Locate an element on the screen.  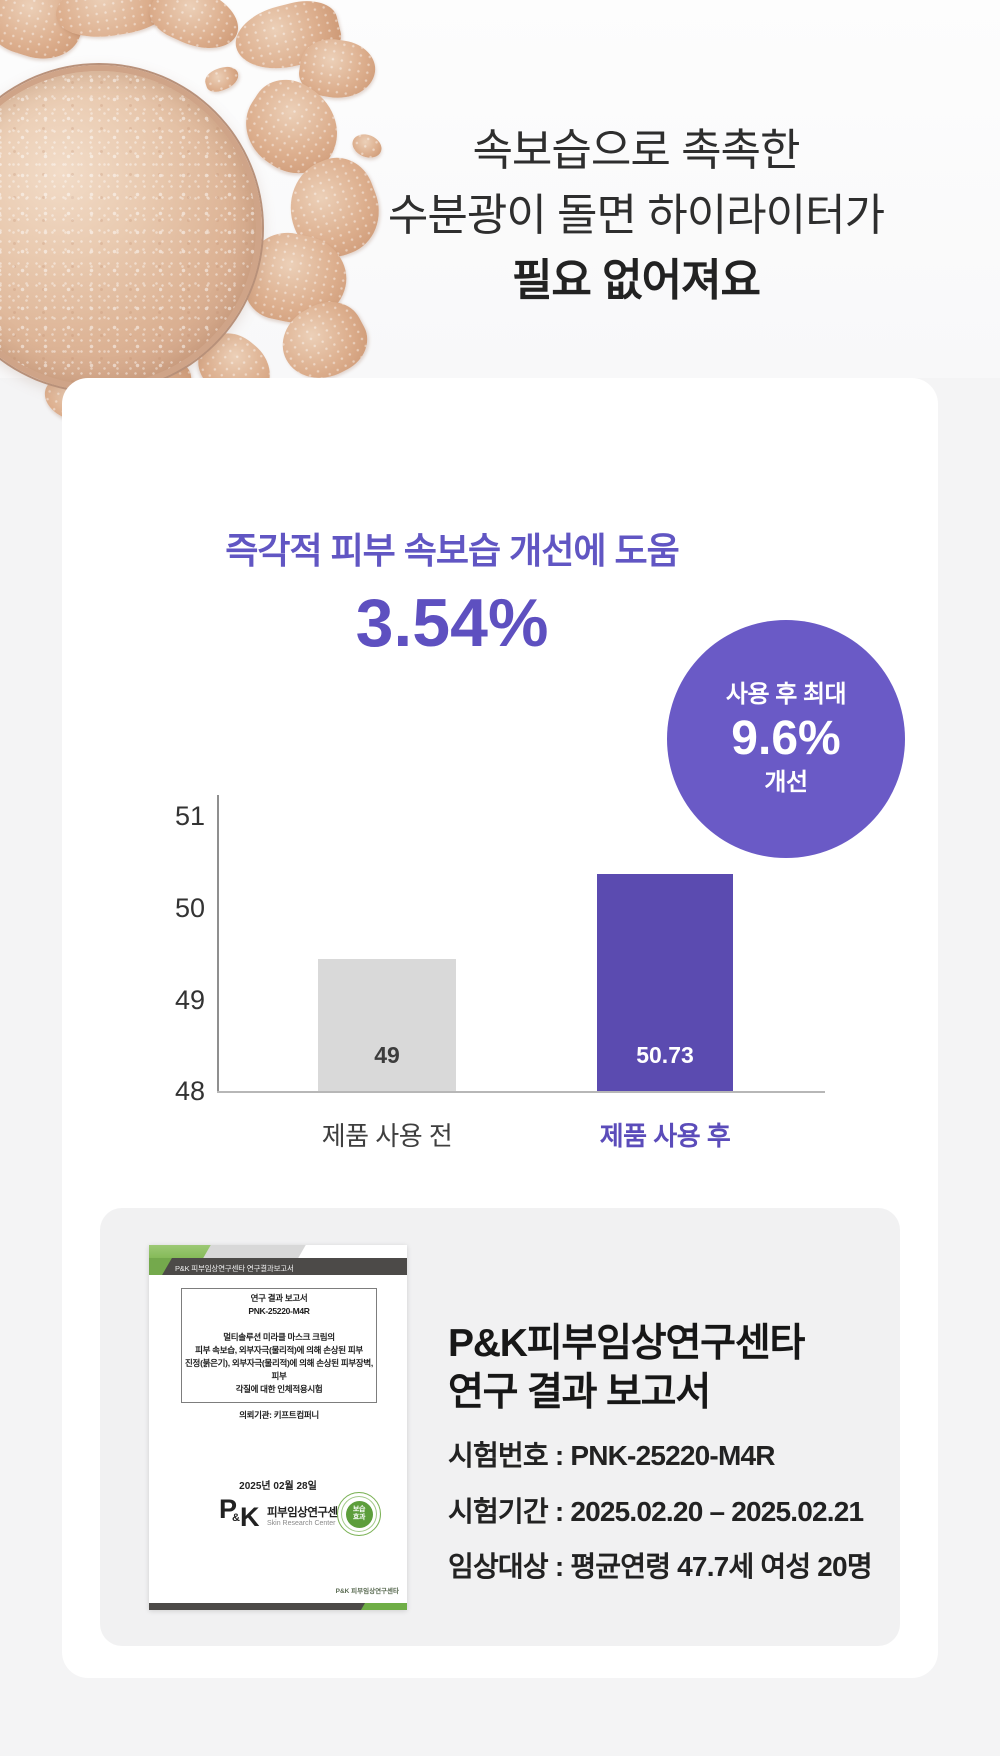
doc-footer-mini-logo: P&K 피부임상연구센타 is located at coordinates (367, 1591).